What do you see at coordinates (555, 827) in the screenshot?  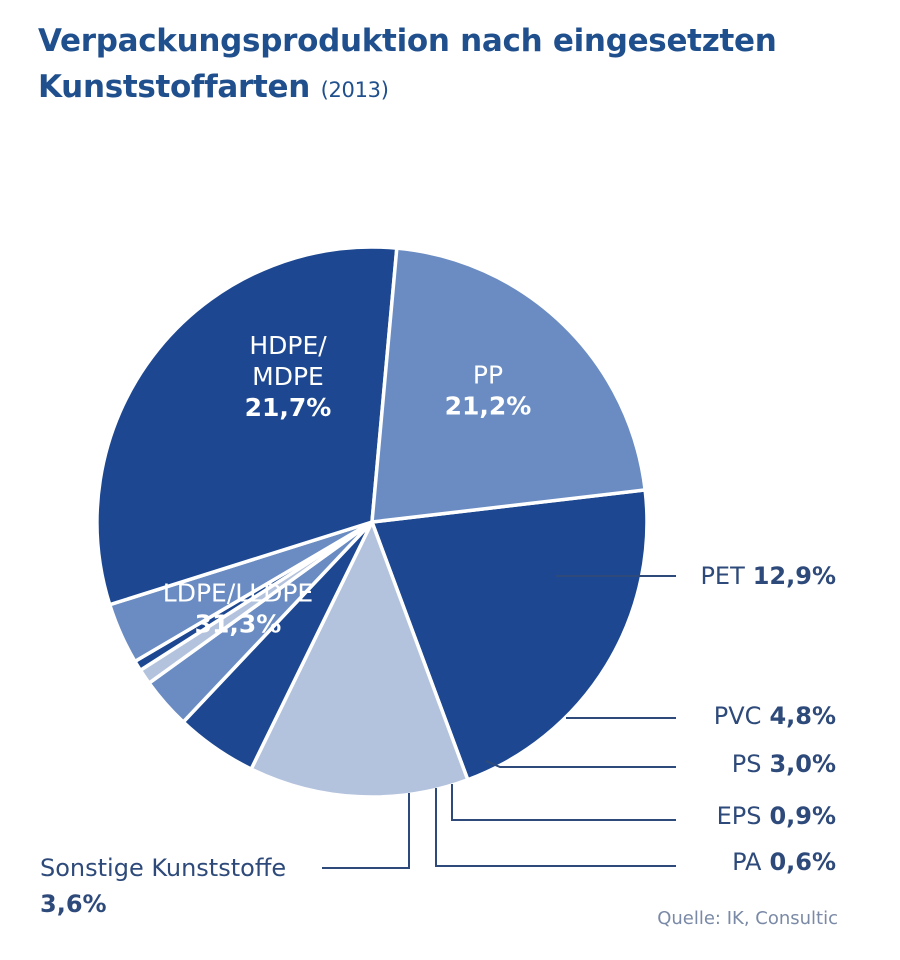 I see `leader-line-pa` at bounding box center [555, 827].